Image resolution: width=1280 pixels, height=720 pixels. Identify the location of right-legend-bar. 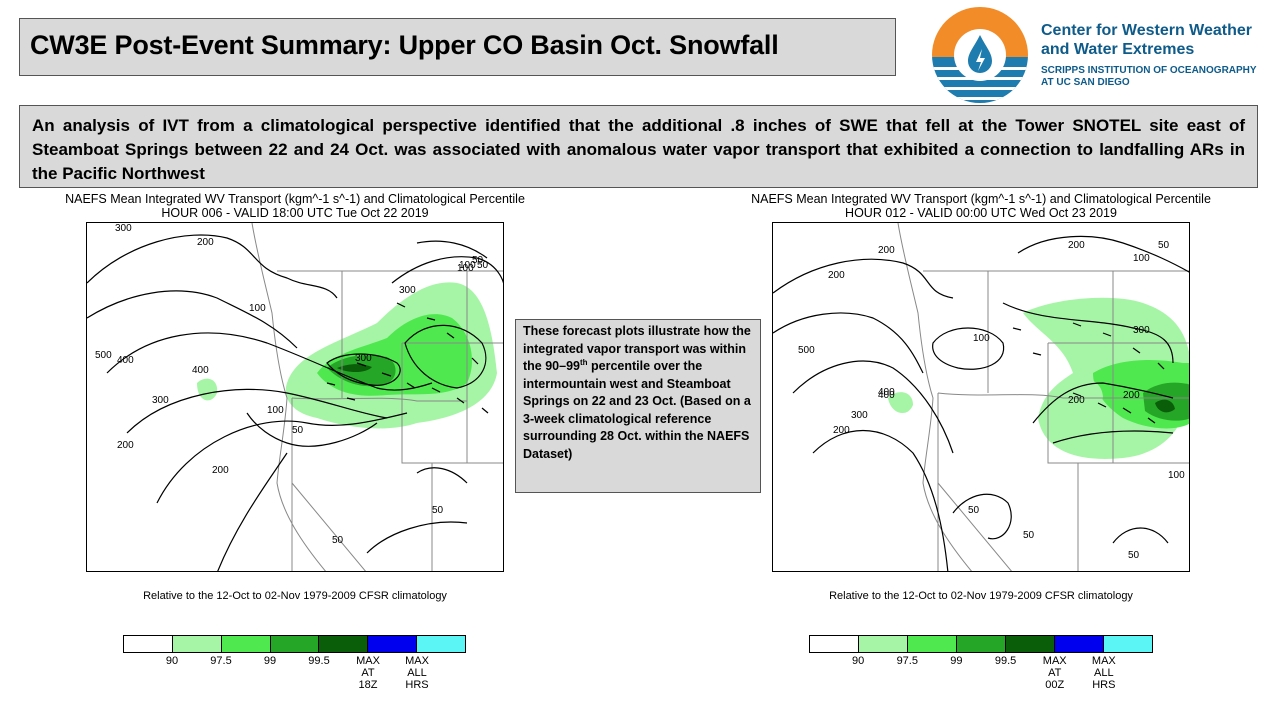
(981, 644).